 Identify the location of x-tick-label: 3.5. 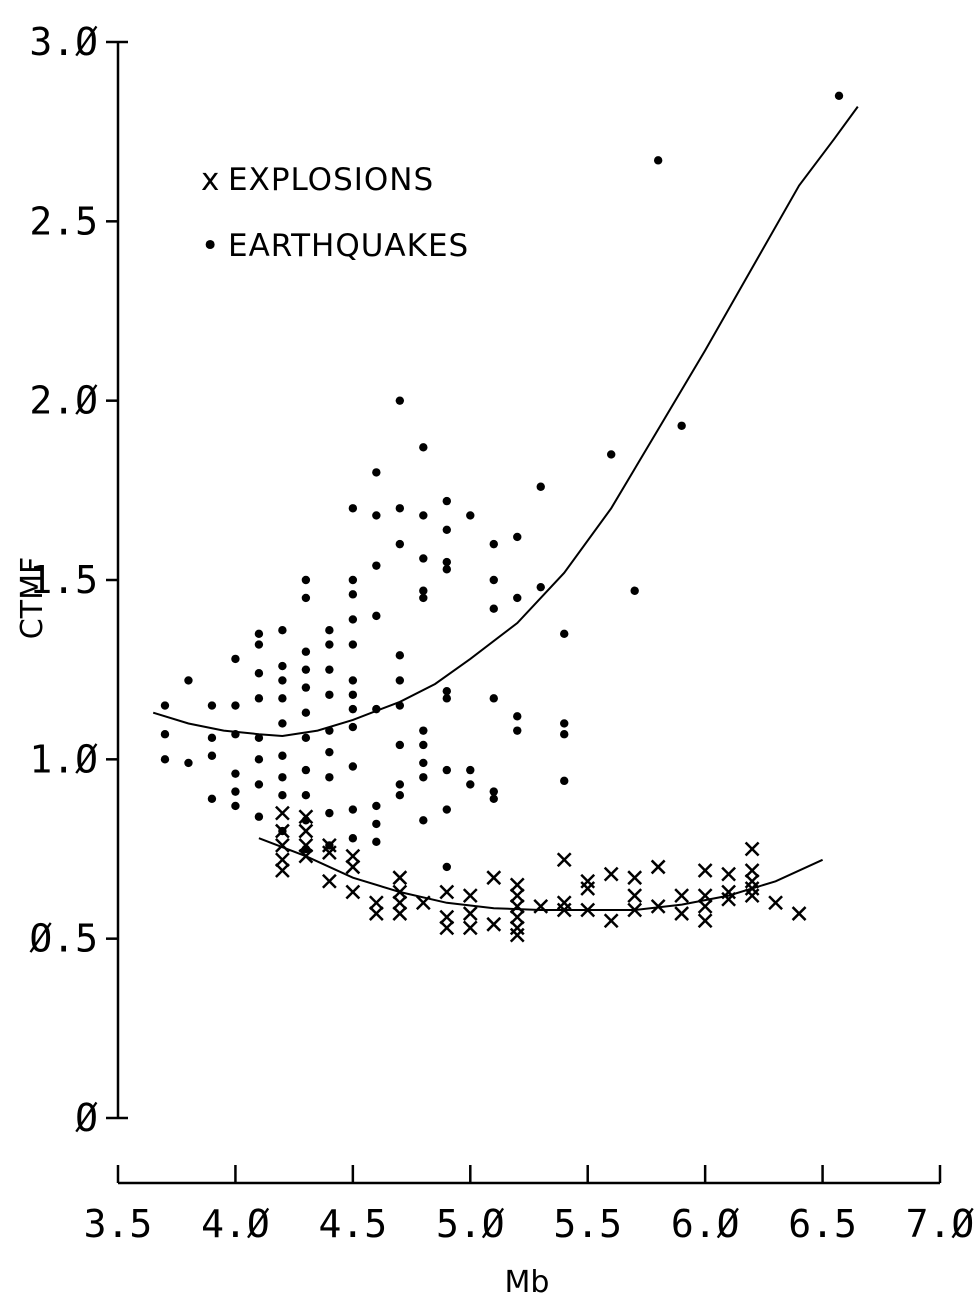
(118, 1224).